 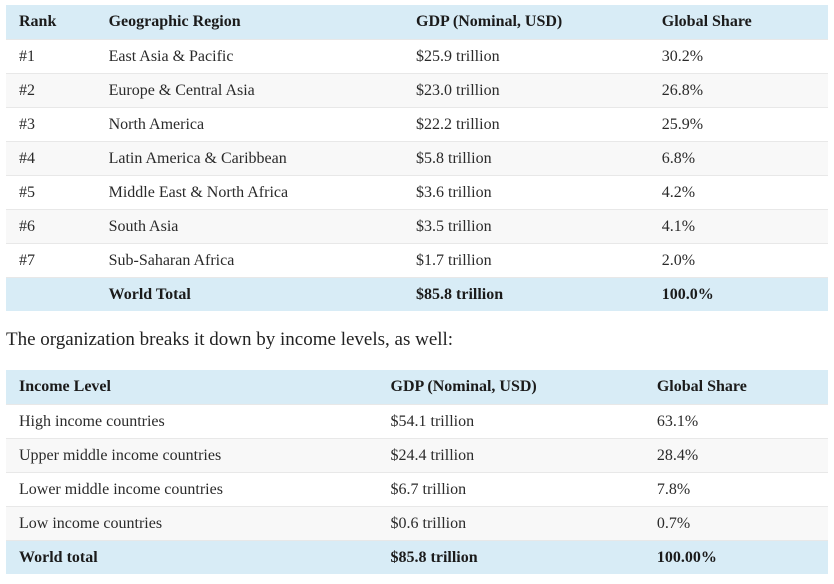 What do you see at coordinates (51, 56) in the screenshot?
I see `rank-cell: #1` at bounding box center [51, 56].